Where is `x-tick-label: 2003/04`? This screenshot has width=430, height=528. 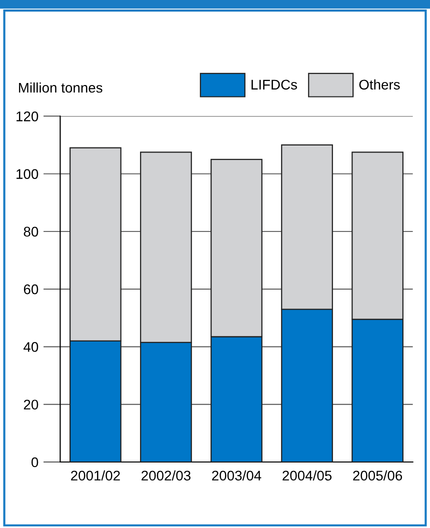
x-tick-label: 2003/04 is located at coordinates (237, 475).